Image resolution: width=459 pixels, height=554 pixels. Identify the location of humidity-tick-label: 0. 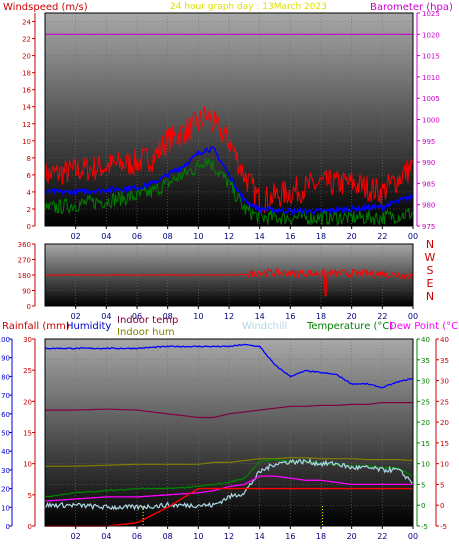
(8, 527).